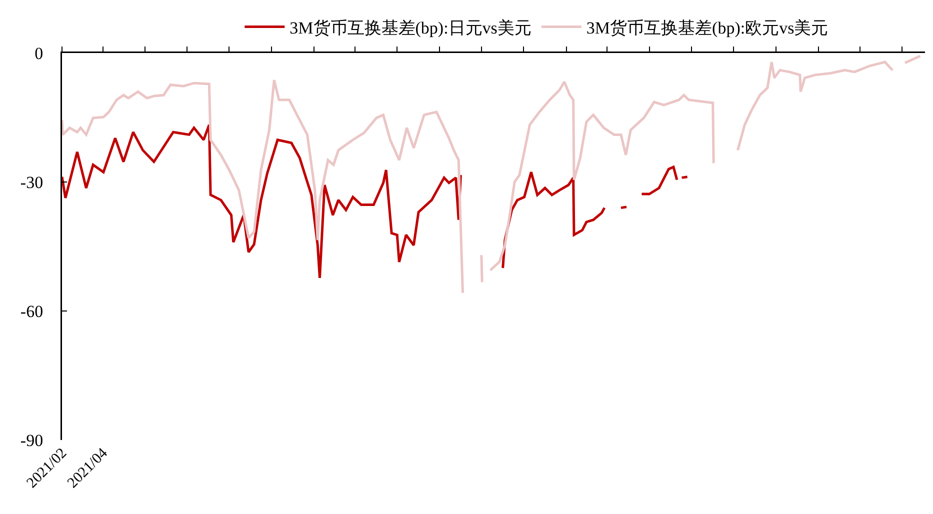  I want to click on legend-label: 3M货币互换基差(bp):欧元vs美元, so click(707, 28).